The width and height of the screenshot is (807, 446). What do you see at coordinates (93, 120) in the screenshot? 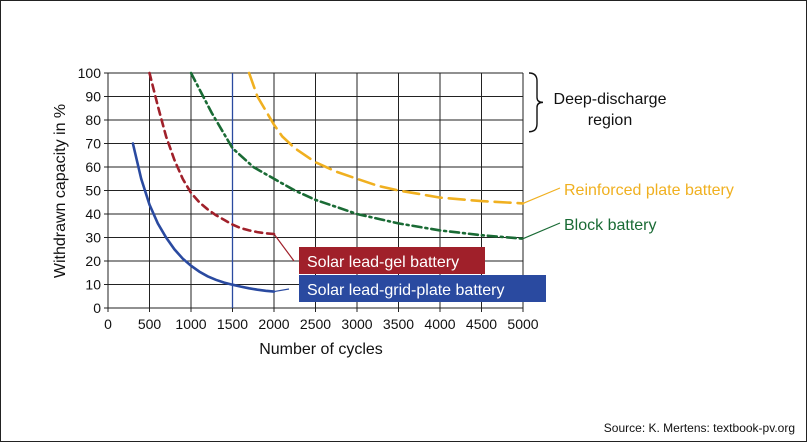
I see `y-tick-label: 80` at bounding box center [93, 120].